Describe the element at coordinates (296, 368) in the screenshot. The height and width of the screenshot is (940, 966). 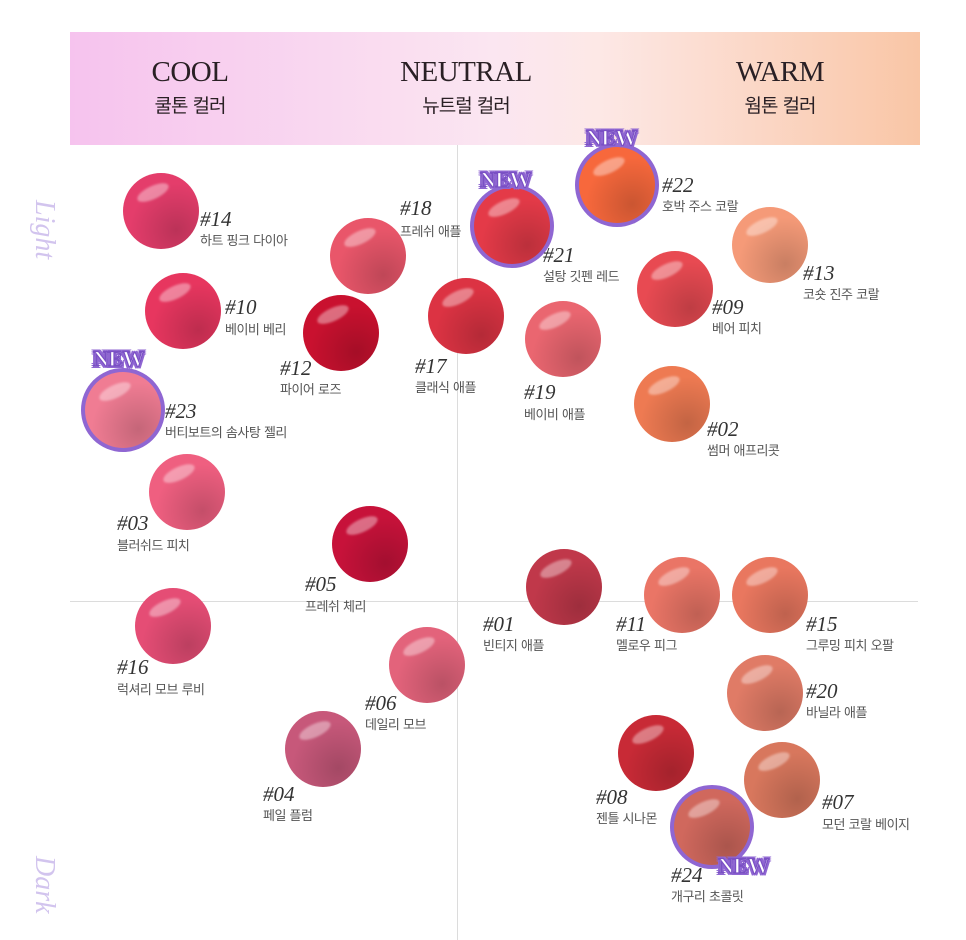
I see `swatch-number-12: #12` at that location.